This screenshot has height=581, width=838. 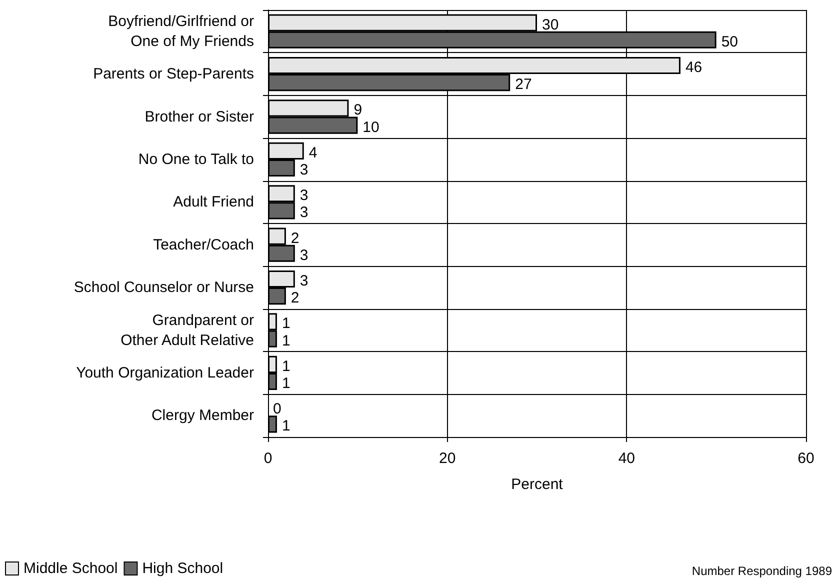 I want to click on text: Number Responding 1989, so click(x=762, y=571).